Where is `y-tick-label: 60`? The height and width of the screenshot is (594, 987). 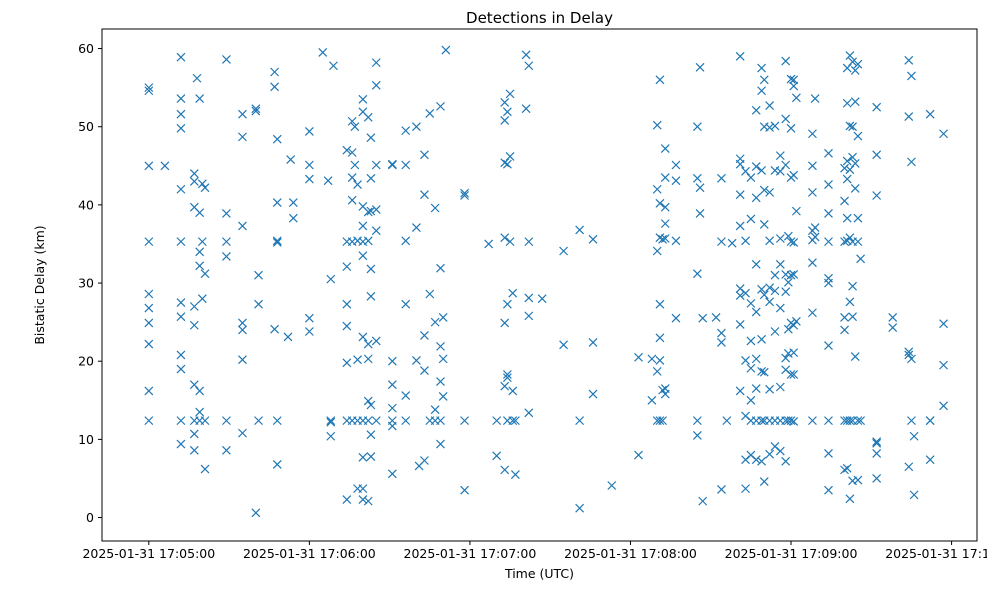 y-tick-label: 60 is located at coordinates (86, 48).